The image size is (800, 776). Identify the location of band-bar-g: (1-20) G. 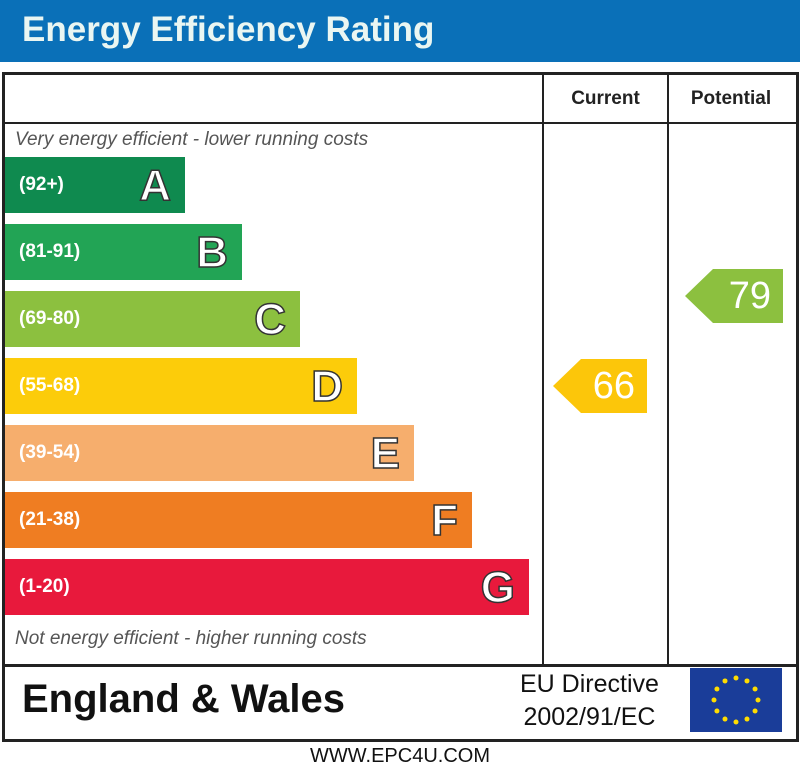
(267, 587).